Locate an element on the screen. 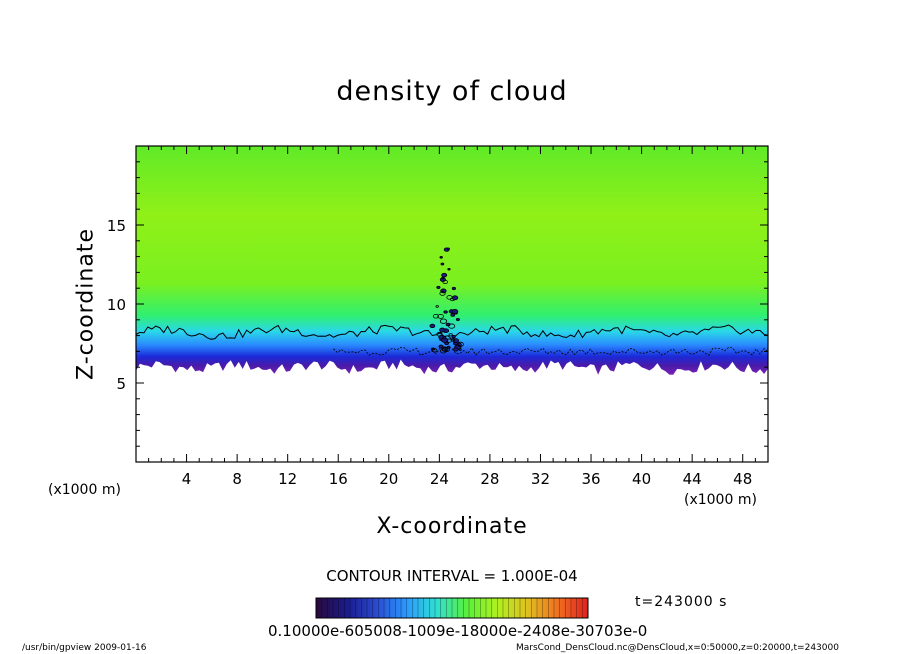 This screenshot has height=654, width=904. x-unit-left: (x1000 m) is located at coordinates (84, 490).